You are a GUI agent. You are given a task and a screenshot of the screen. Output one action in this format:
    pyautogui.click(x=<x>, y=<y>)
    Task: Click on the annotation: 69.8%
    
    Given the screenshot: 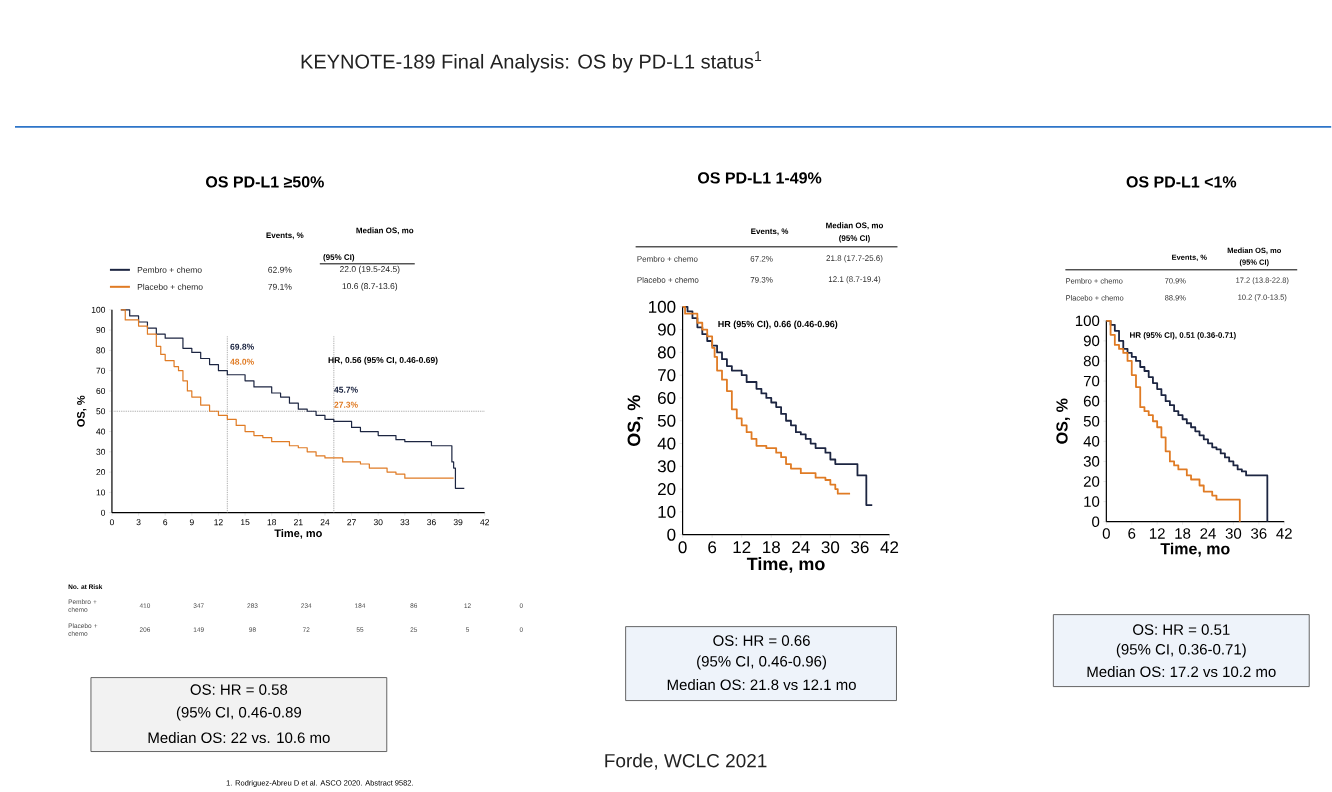 What is the action you would take?
    pyautogui.click(x=242, y=347)
    